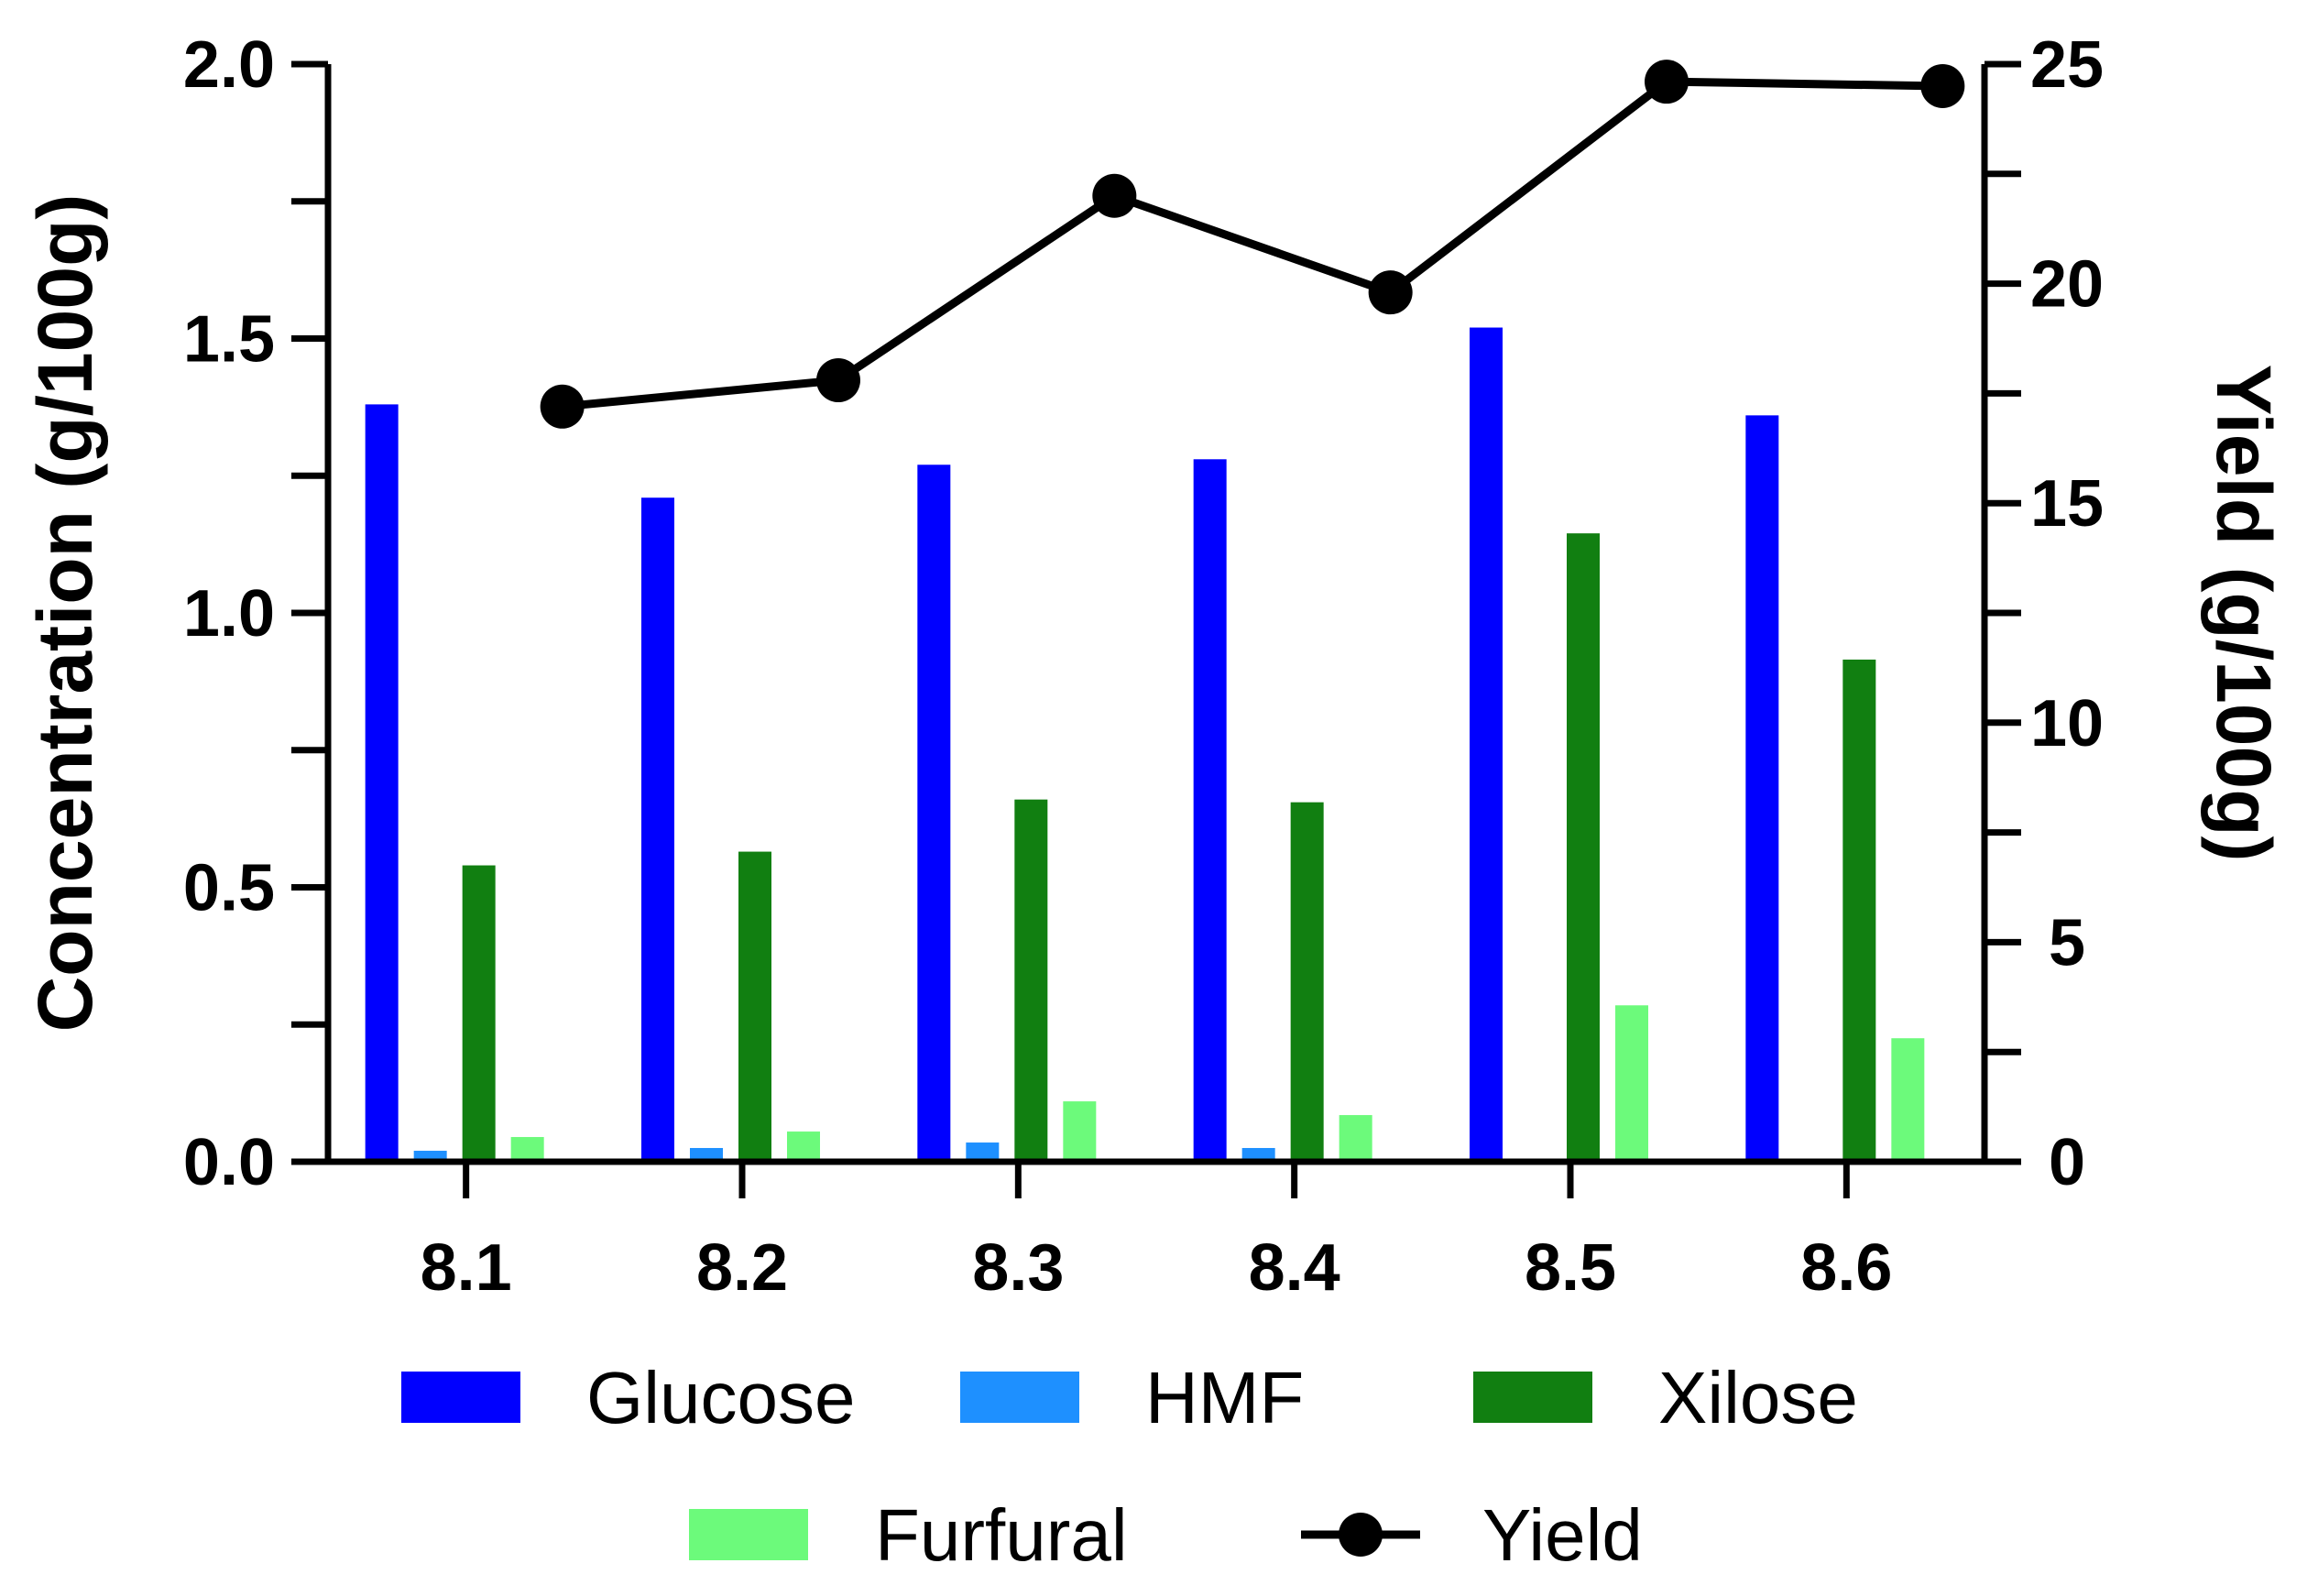 The image size is (2318, 1596). I want to click on yield-line-layer, so click(1252, 244).